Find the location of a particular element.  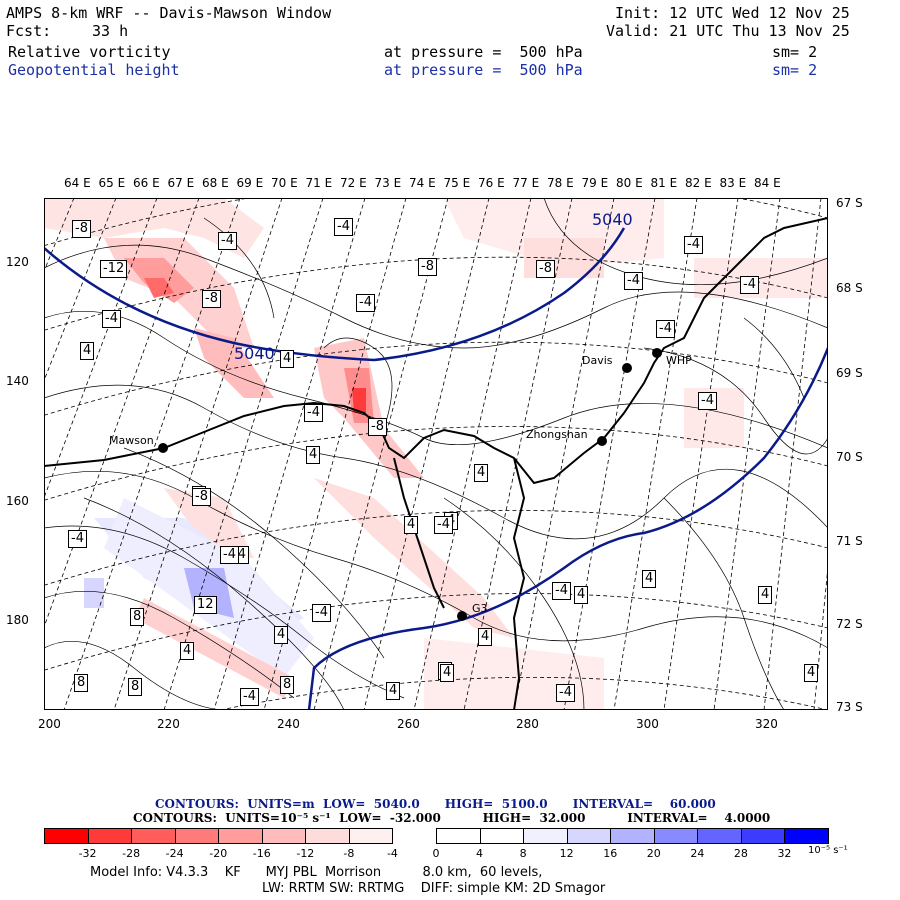

color-bar-unit: 10⁻⁵ s⁻¹ is located at coordinates (828, 850).